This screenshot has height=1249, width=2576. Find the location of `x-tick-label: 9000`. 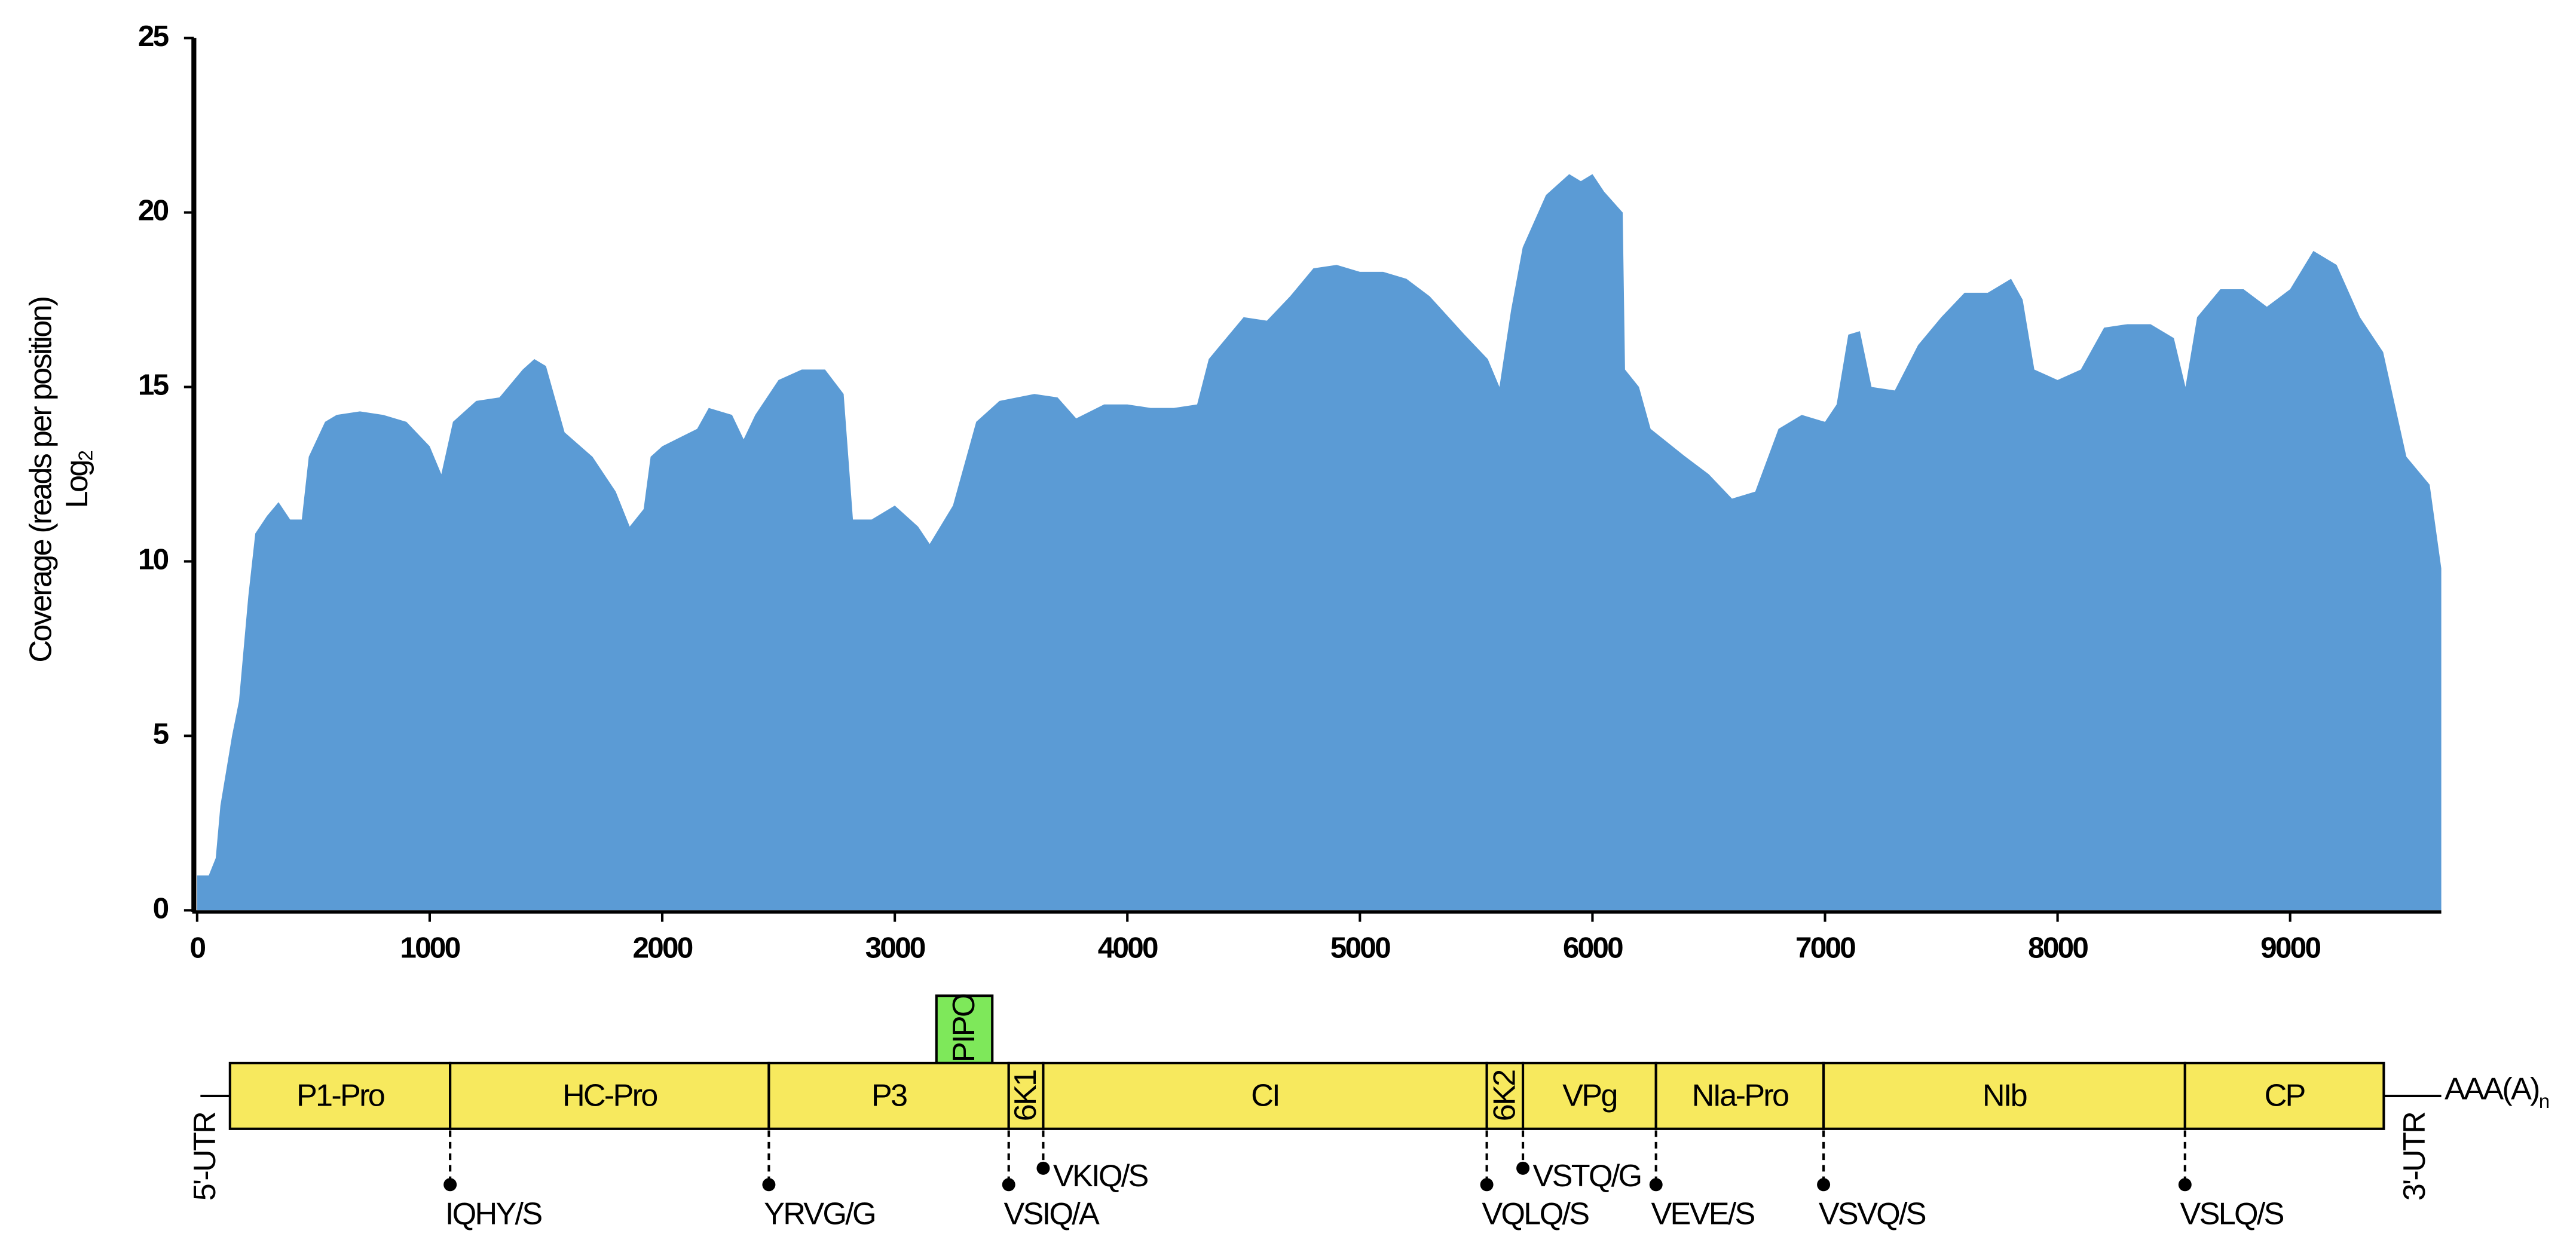

x-tick-label: 9000 is located at coordinates (2290, 948).